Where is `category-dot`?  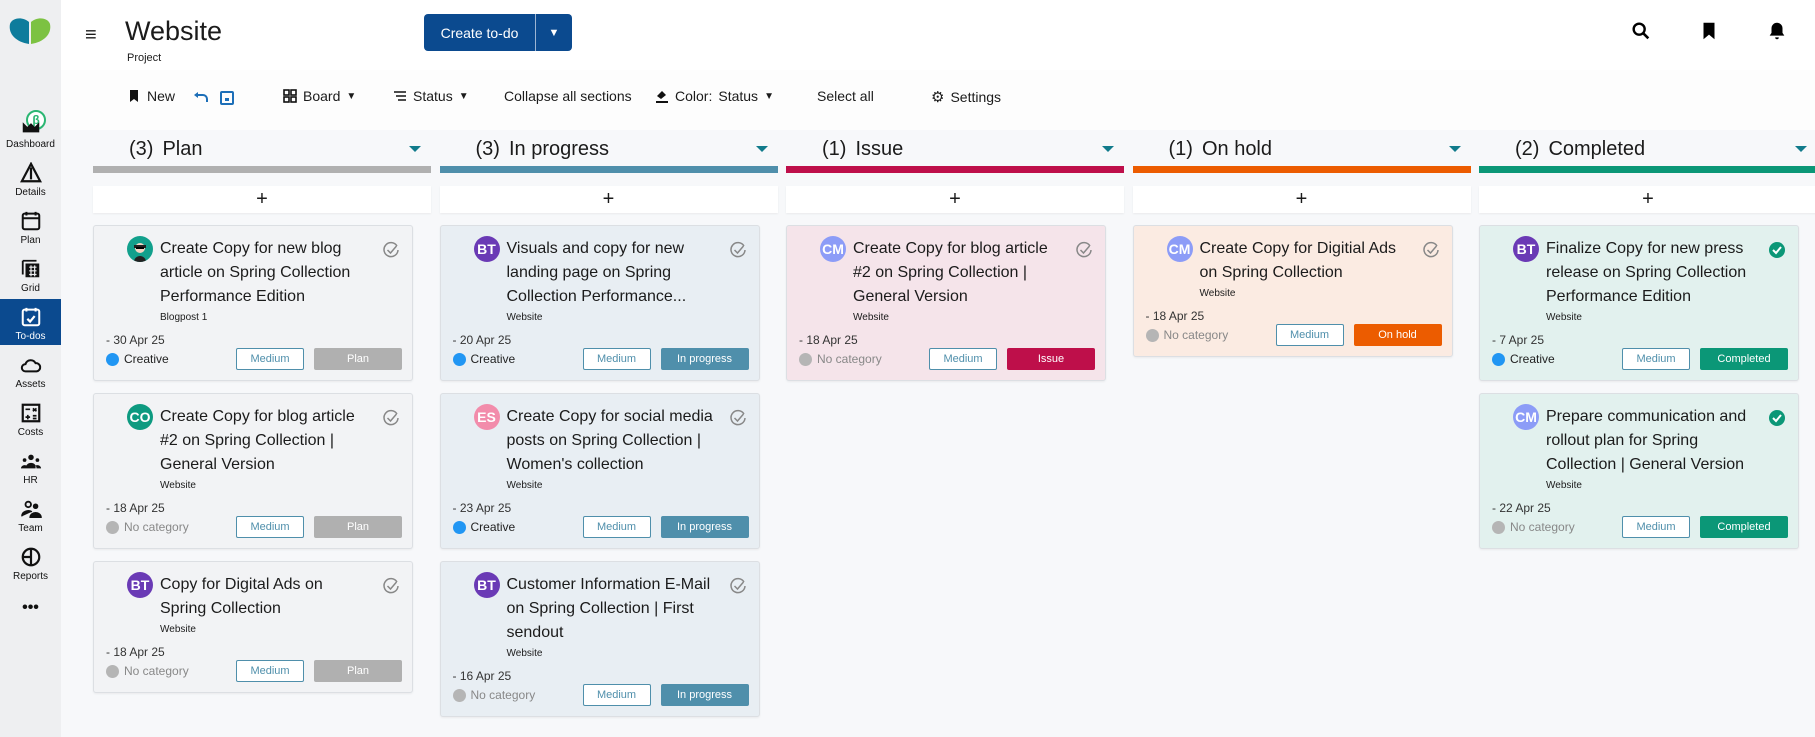
category-dot is located at coordinates (805, 359).